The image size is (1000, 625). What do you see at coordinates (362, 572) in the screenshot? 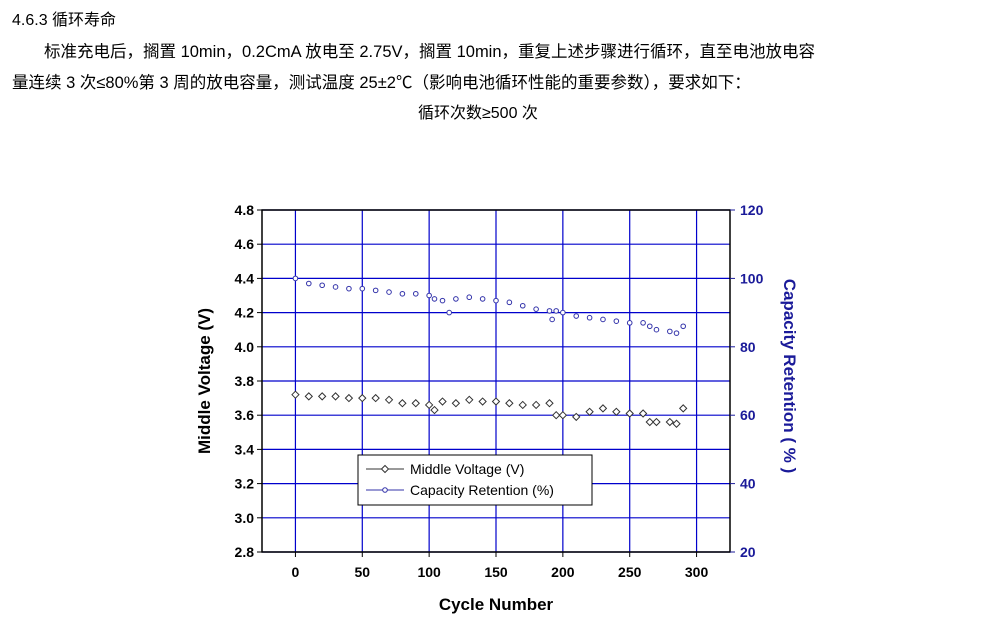
I see `x-tick-label: 50` at bounding box center [362, 572].